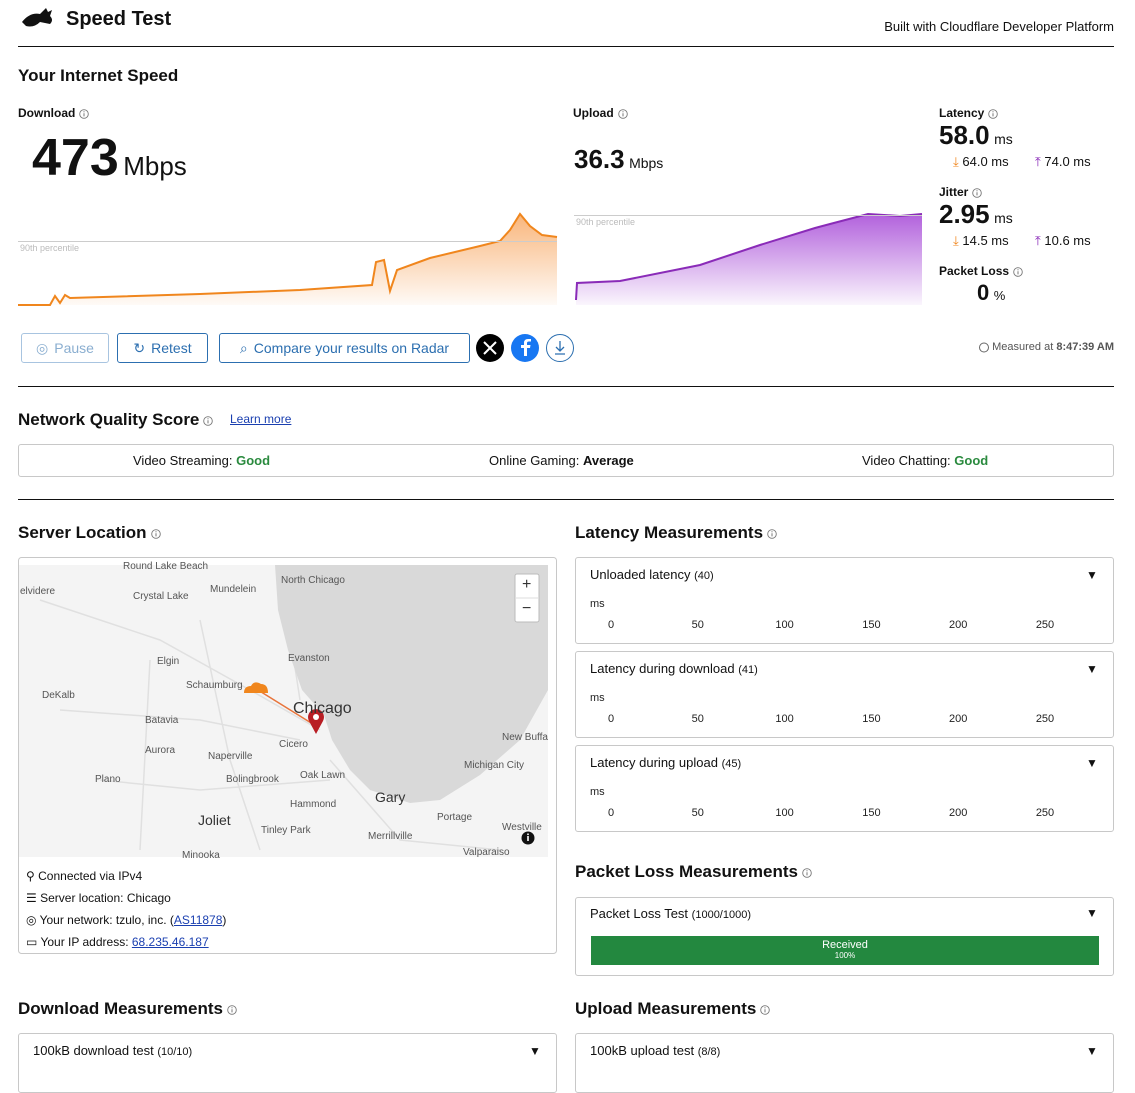 This screenshot has height=1093, width=1135. What do you see at coordinates (344, 348) in the screenshot?
I see `compare-button: ⌕ Compare your results on Radar` at bounding box center [344, 348].